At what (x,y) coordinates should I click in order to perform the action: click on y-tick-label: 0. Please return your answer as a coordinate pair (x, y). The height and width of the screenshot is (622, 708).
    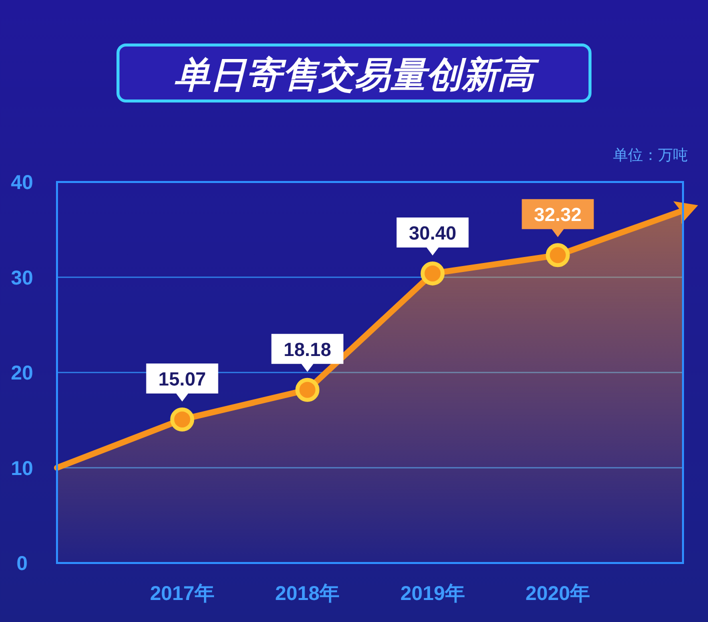
    Looking at the image, I should click on (22, 564).